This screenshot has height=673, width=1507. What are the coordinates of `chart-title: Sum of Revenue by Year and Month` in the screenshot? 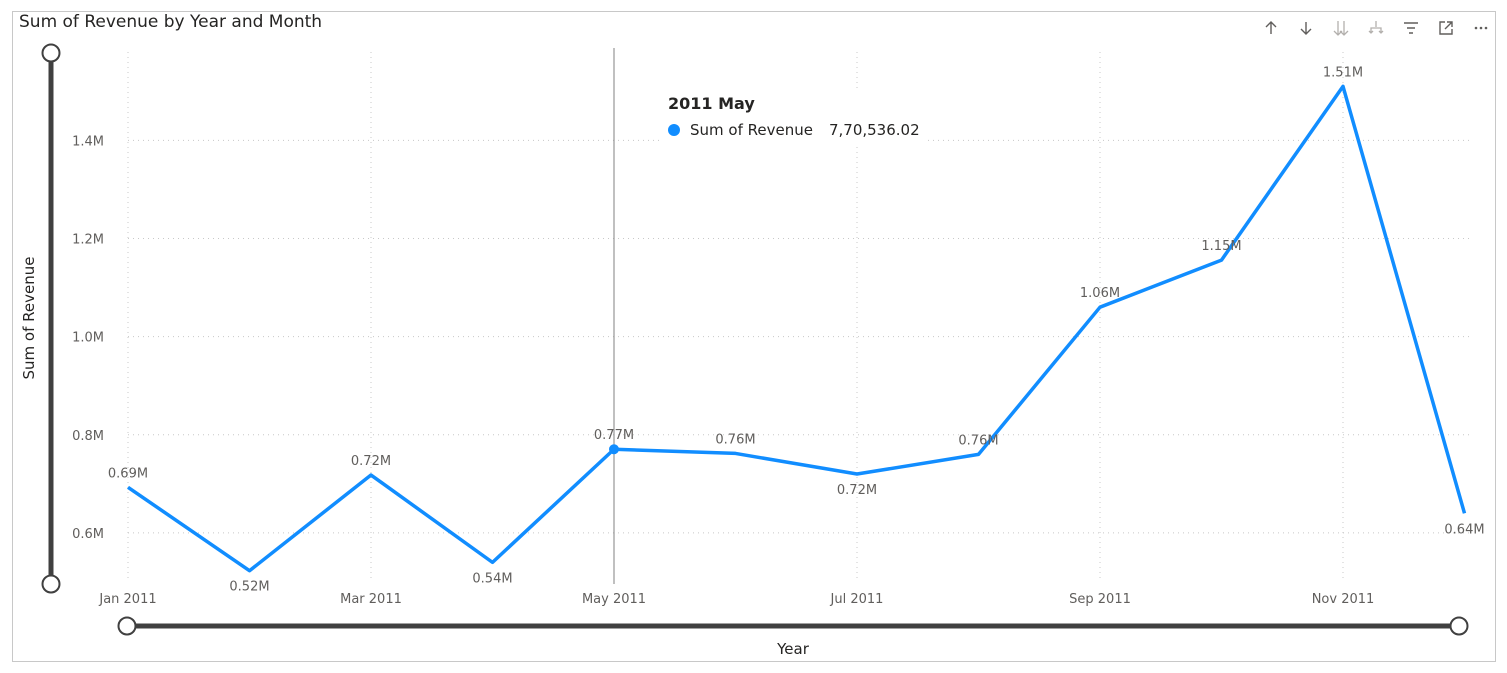 It's located at (171, 22).